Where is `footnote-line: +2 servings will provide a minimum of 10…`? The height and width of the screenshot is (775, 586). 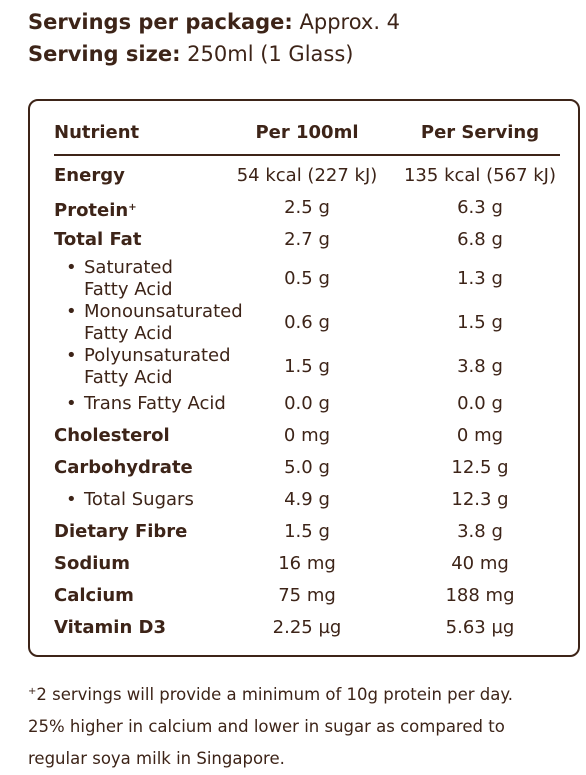 footnote-line: +2 servings will provide a minimum of 10… is located at coordinates (270, 693).